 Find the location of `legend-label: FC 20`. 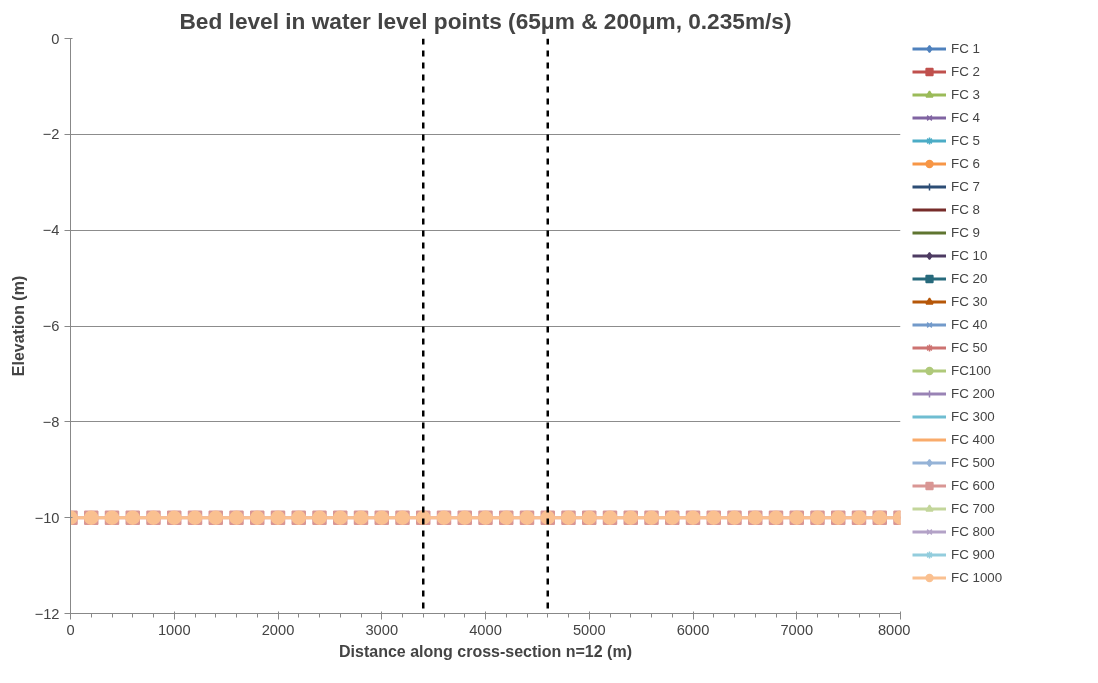

legend-label: FC 20 is located at coordinates (969, 278).